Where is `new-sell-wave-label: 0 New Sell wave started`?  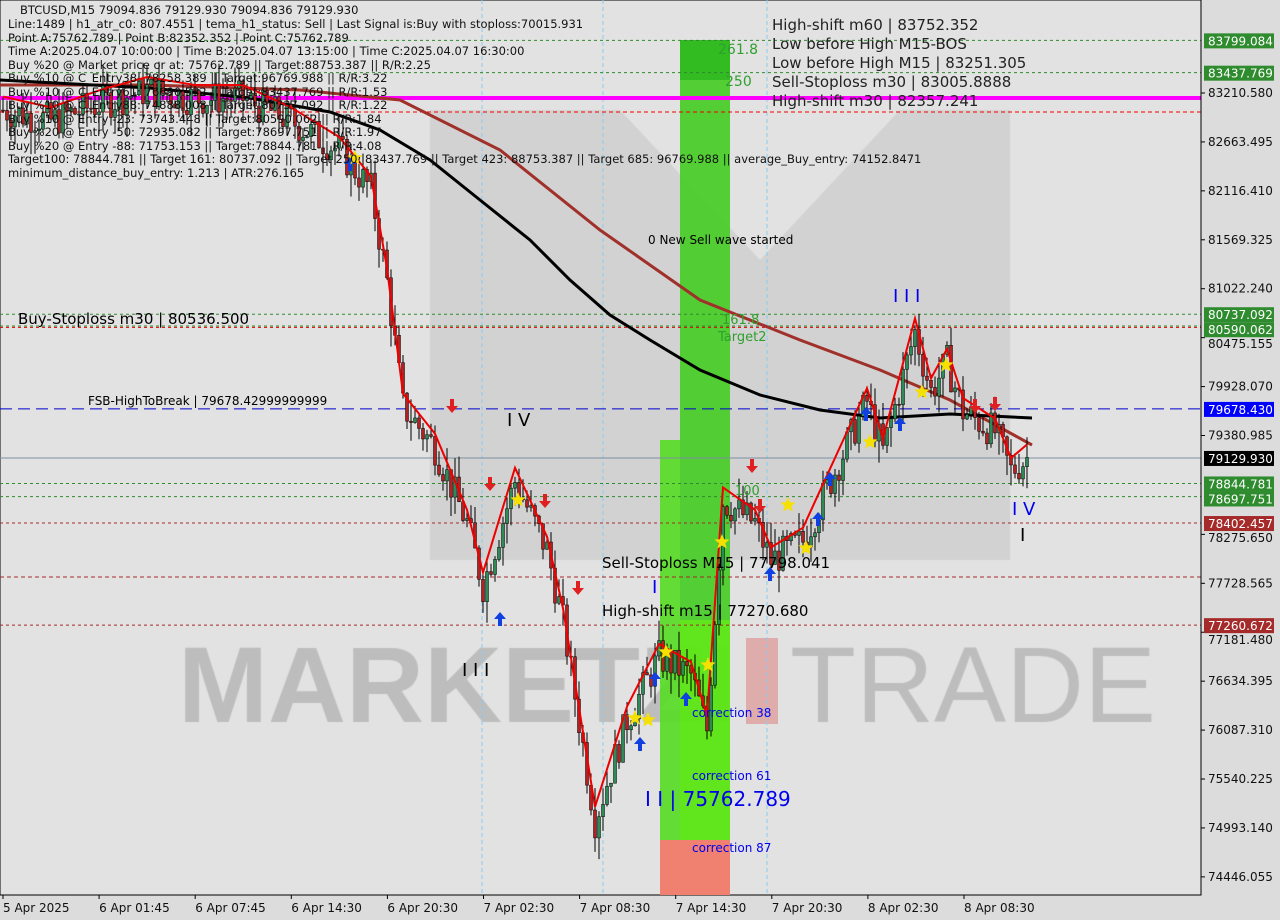
new-sell-wave-label: 0 New Sell wave started is located at coordinates (721, 240).